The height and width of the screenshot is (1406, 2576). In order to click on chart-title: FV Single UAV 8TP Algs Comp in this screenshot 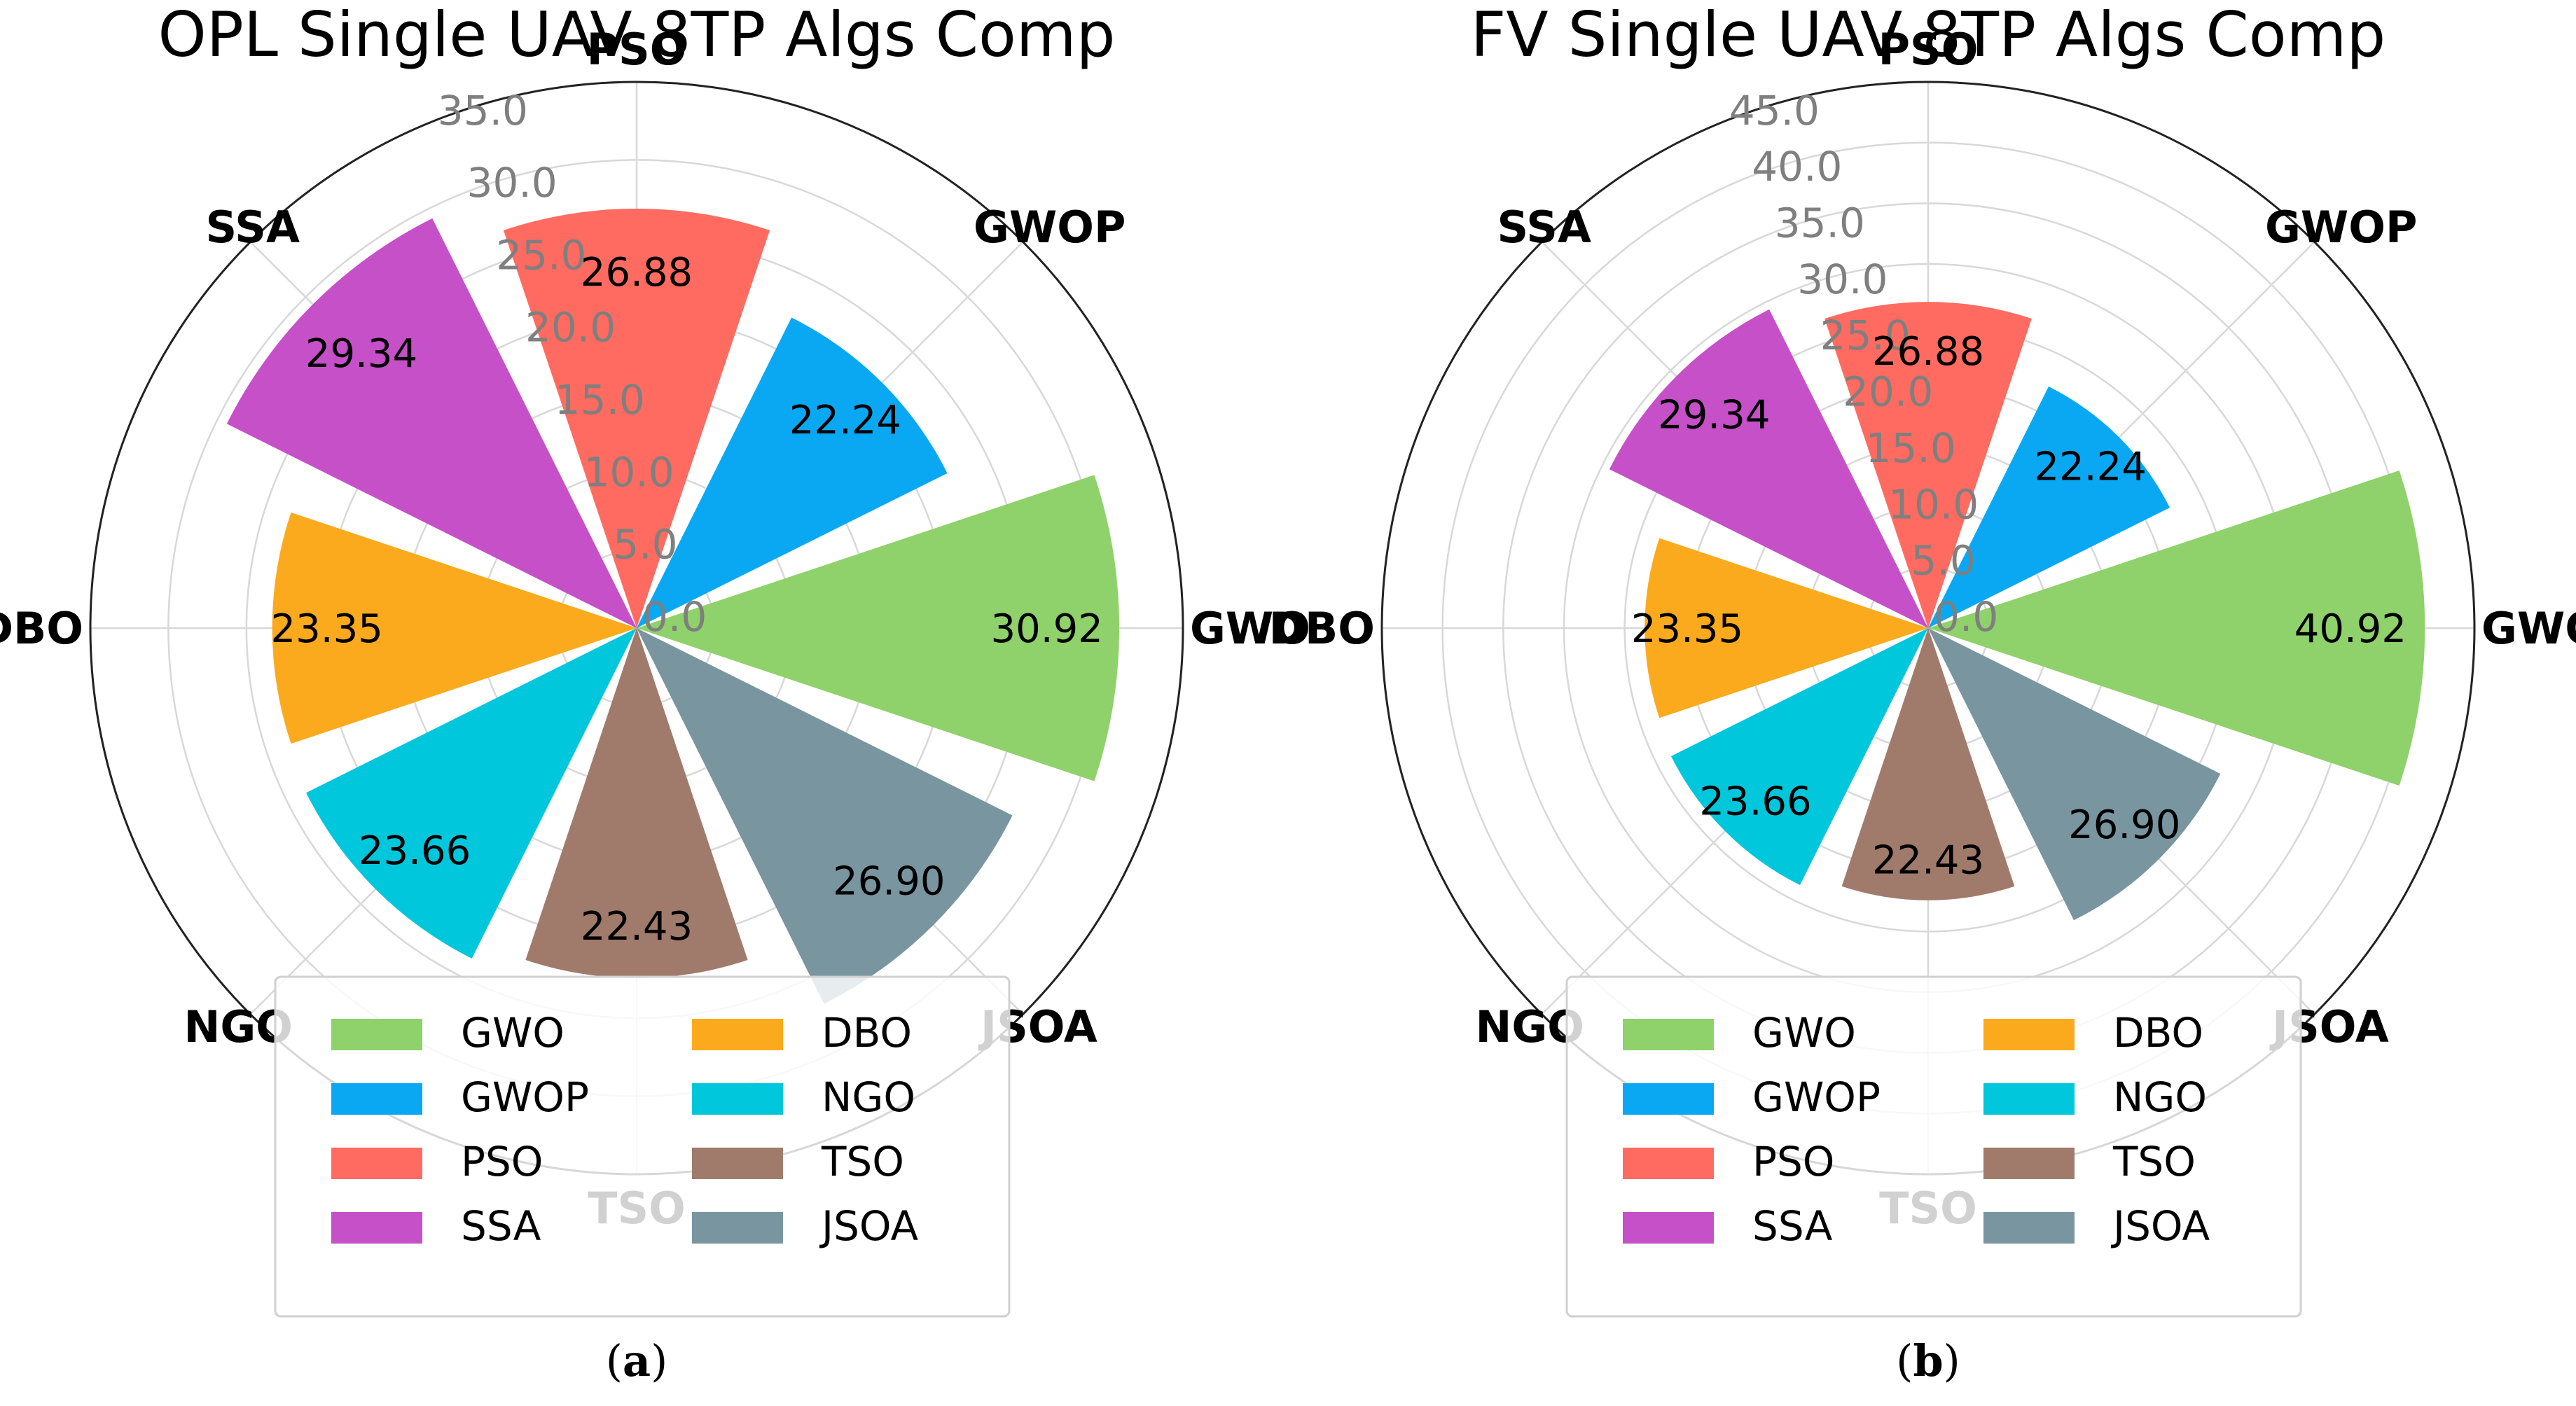, I will do `click(1928, 35)`.